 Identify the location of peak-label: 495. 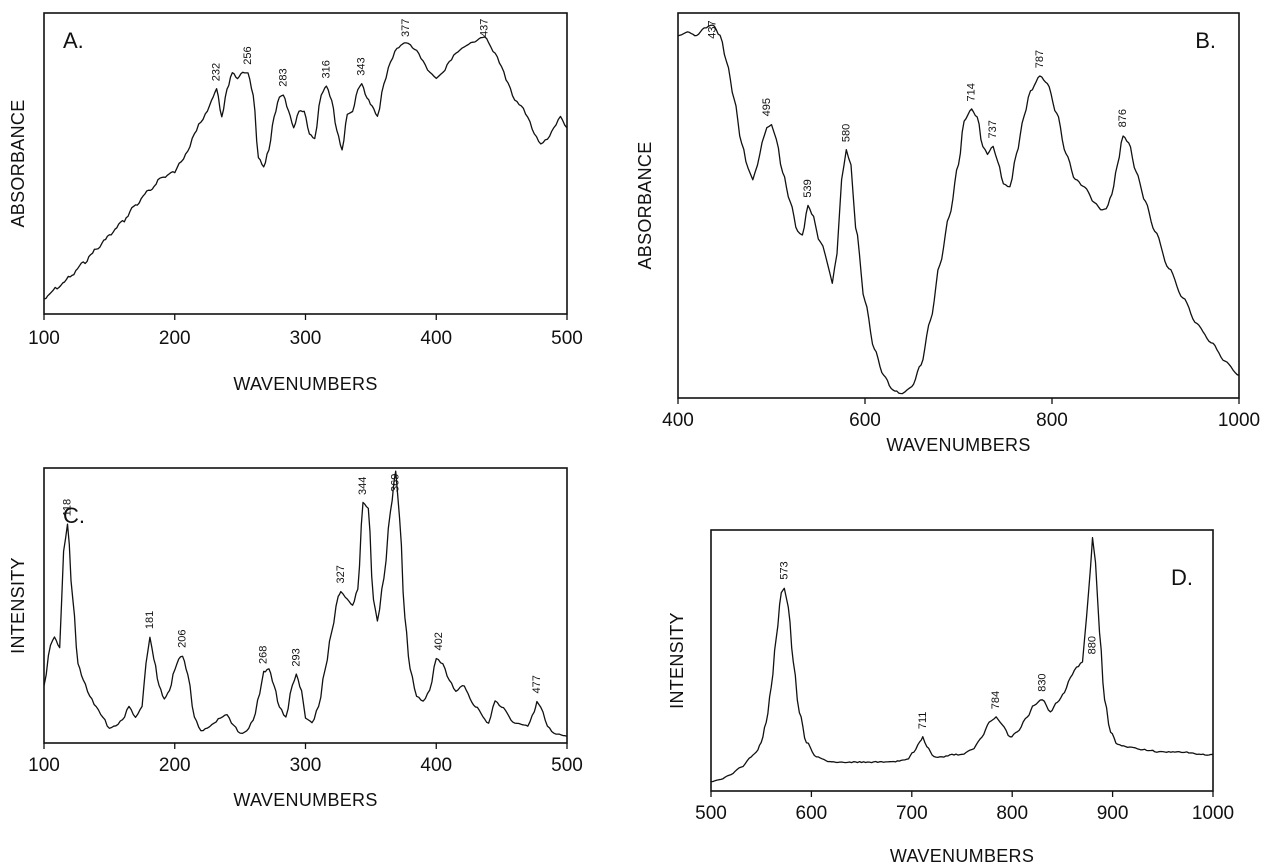
(767, 107).